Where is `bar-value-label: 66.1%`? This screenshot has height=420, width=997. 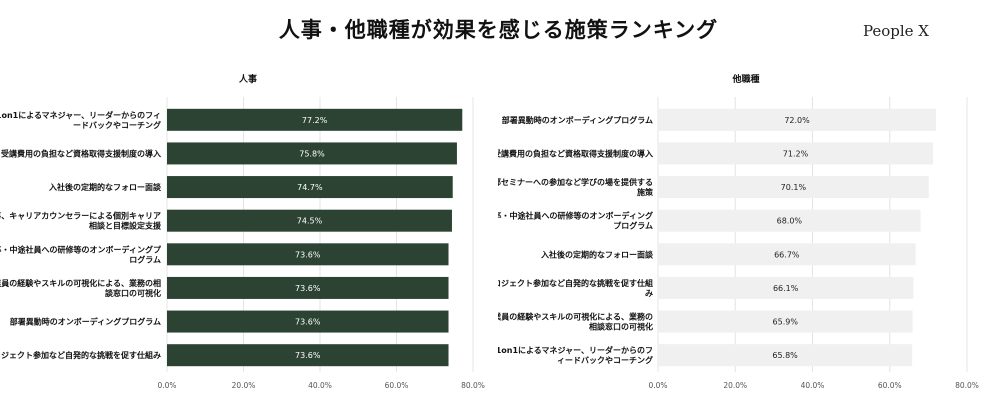
bar-value-label: 66.1% is located at coordinates (786, 288).